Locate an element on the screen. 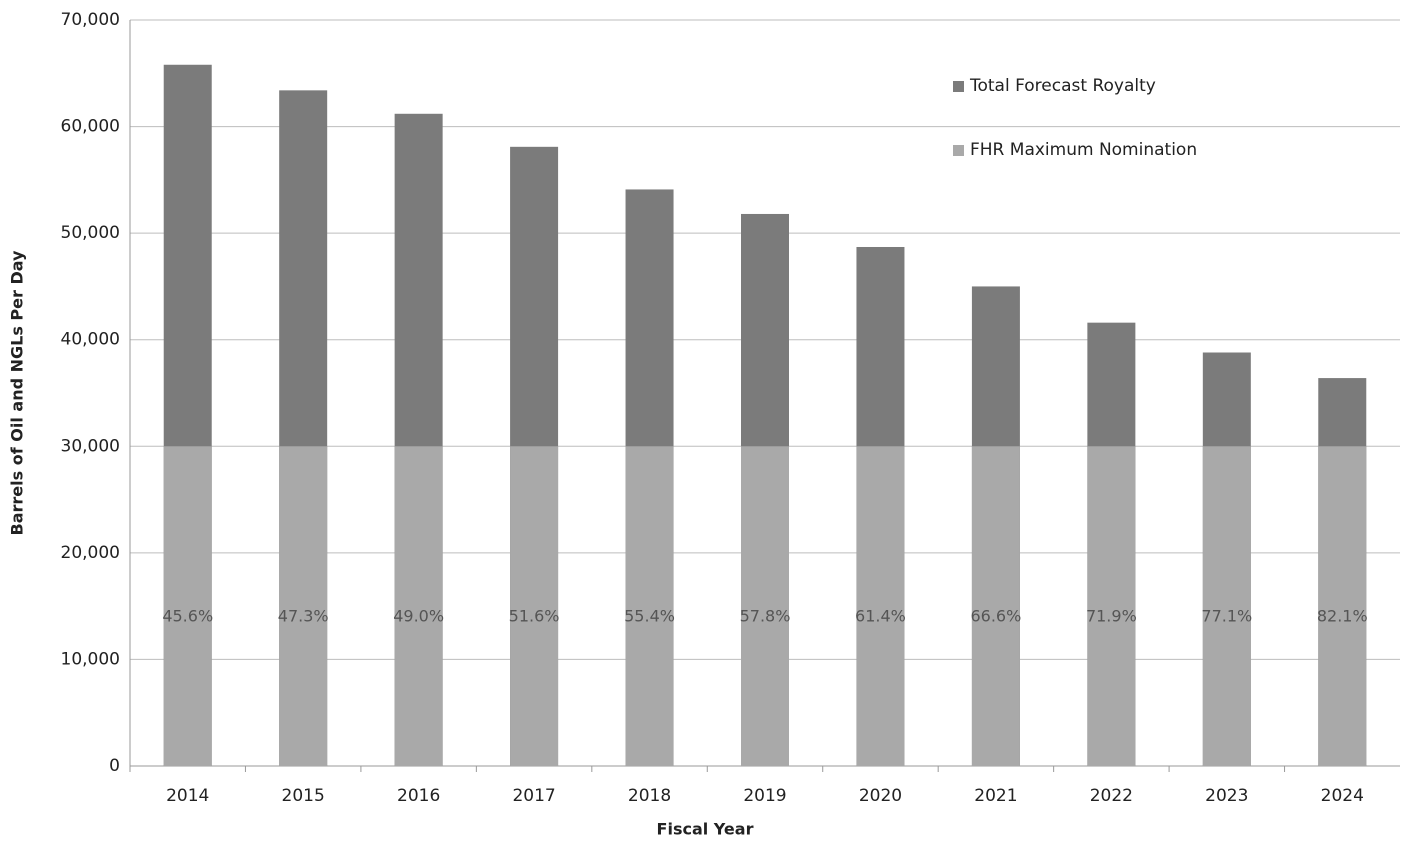  data-label: 77.1% is located at coordinates (1226, 615).